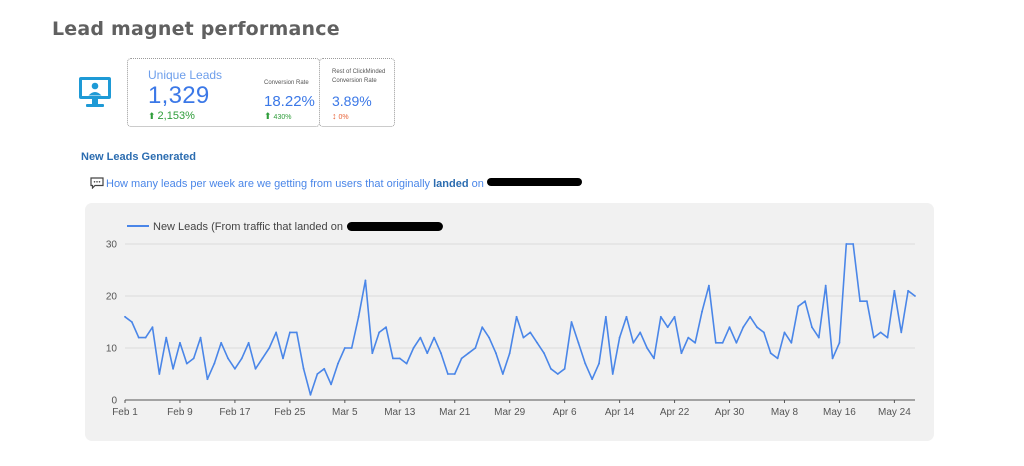 The width and height of the screenshot is (1024, 466). I want to click on rest-conversion-label: Rest of ClickMinded Conversion Rate, so click(358, 77).